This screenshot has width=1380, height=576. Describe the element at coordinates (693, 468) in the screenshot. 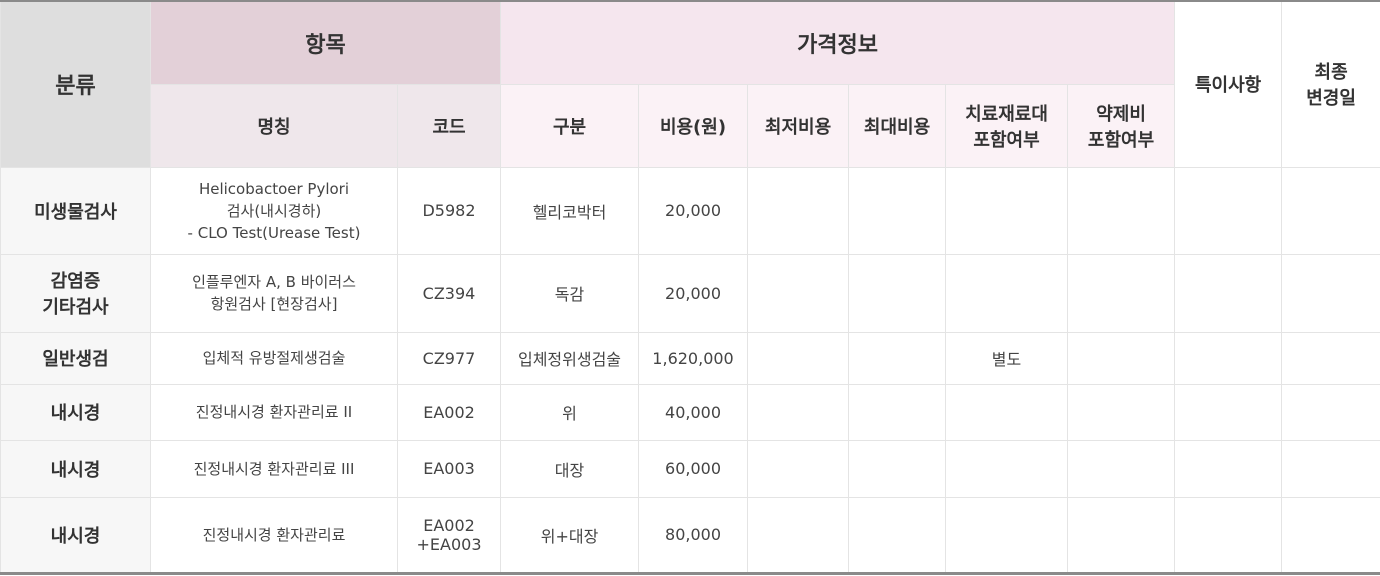

I see `cell-cost: 60,000` at that location.